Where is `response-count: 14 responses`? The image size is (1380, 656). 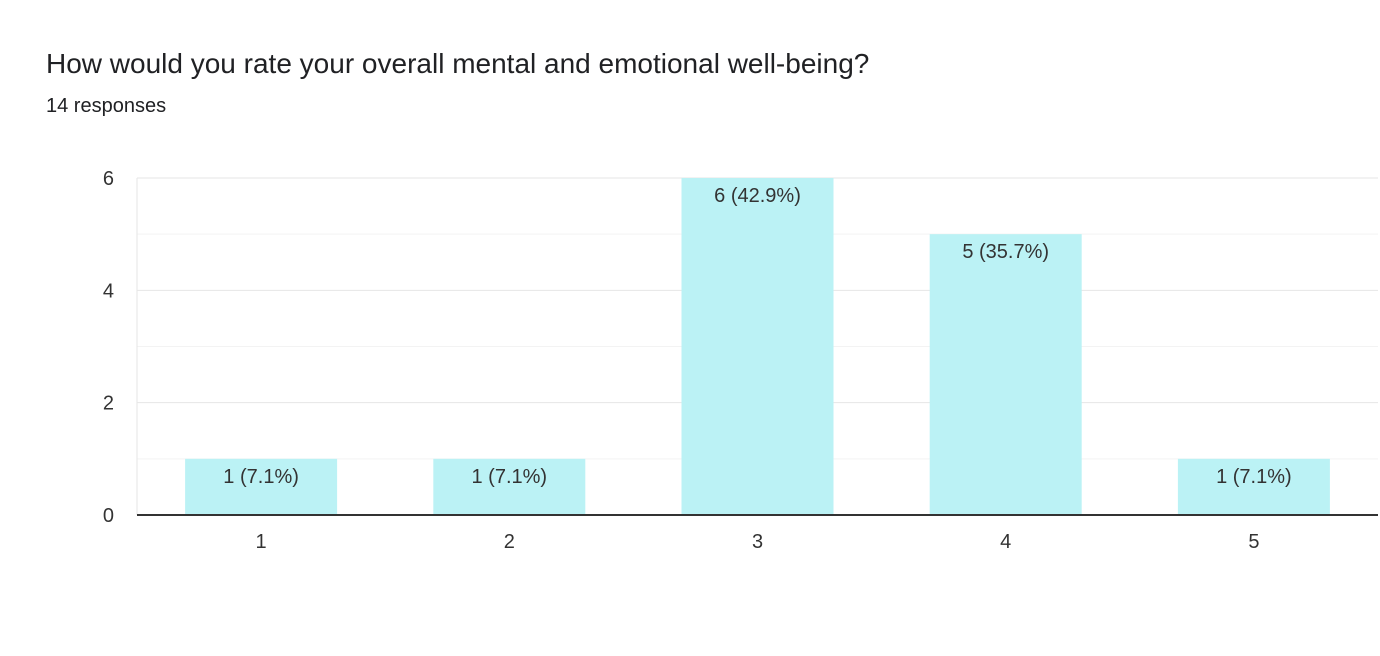 response-count: 14 responses is located at coordinates (106, 106).